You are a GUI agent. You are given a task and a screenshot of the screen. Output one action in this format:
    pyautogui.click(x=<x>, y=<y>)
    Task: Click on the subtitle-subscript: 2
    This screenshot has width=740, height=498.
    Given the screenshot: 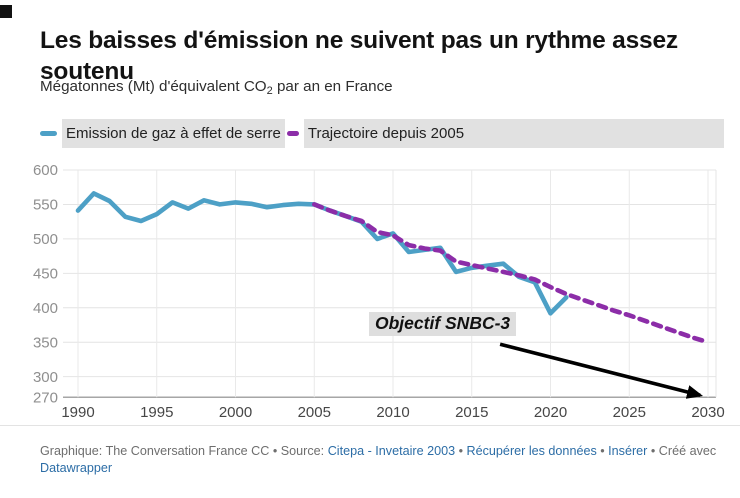 What is the action you would take?
    pyautogui.click(x=269, y=91)
    